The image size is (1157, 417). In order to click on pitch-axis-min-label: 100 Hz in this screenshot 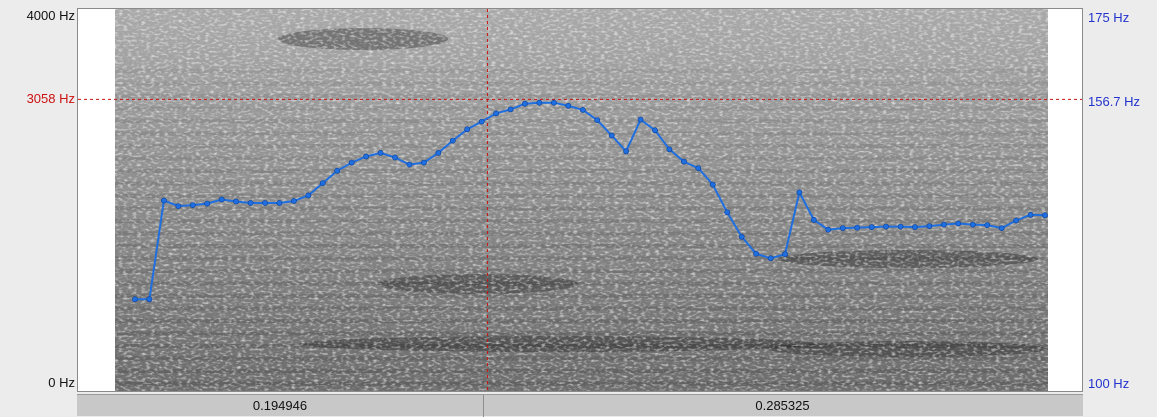, I will do `click(1109, 383)`.